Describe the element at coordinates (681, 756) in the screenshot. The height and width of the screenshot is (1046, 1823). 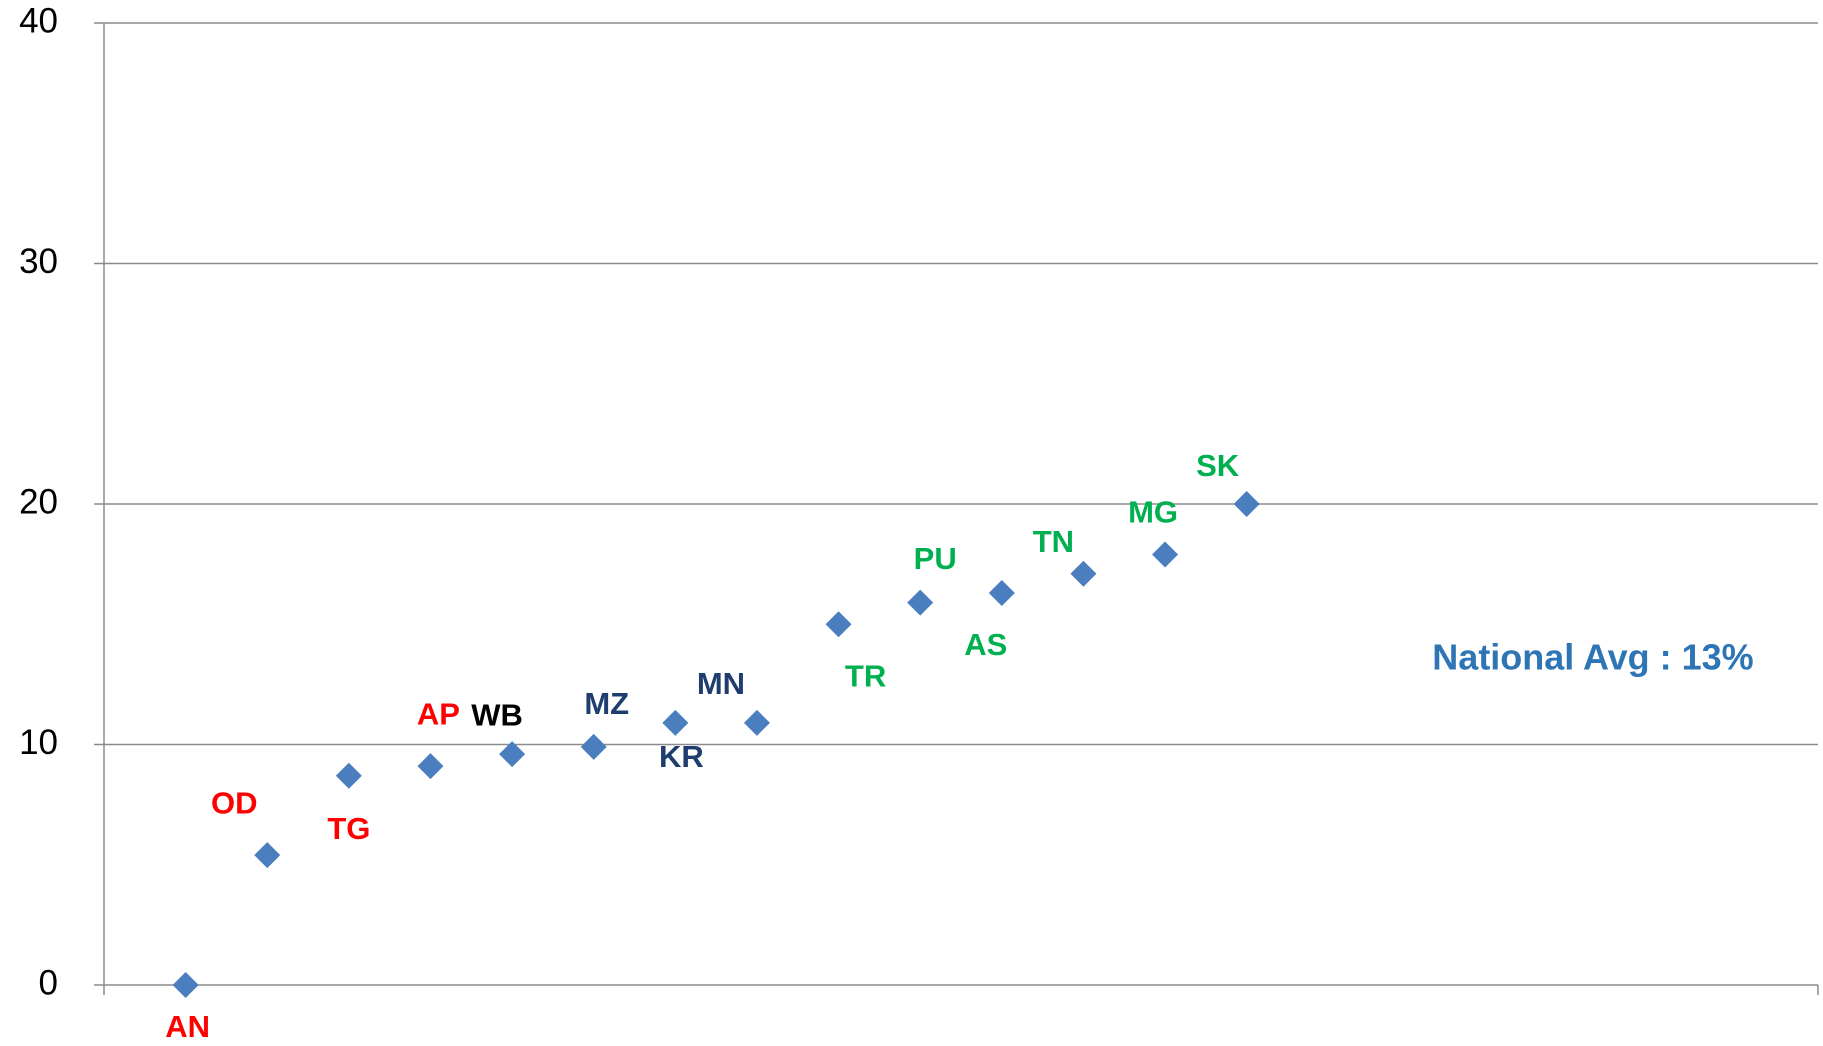
I see `point-label: KR` at that location.